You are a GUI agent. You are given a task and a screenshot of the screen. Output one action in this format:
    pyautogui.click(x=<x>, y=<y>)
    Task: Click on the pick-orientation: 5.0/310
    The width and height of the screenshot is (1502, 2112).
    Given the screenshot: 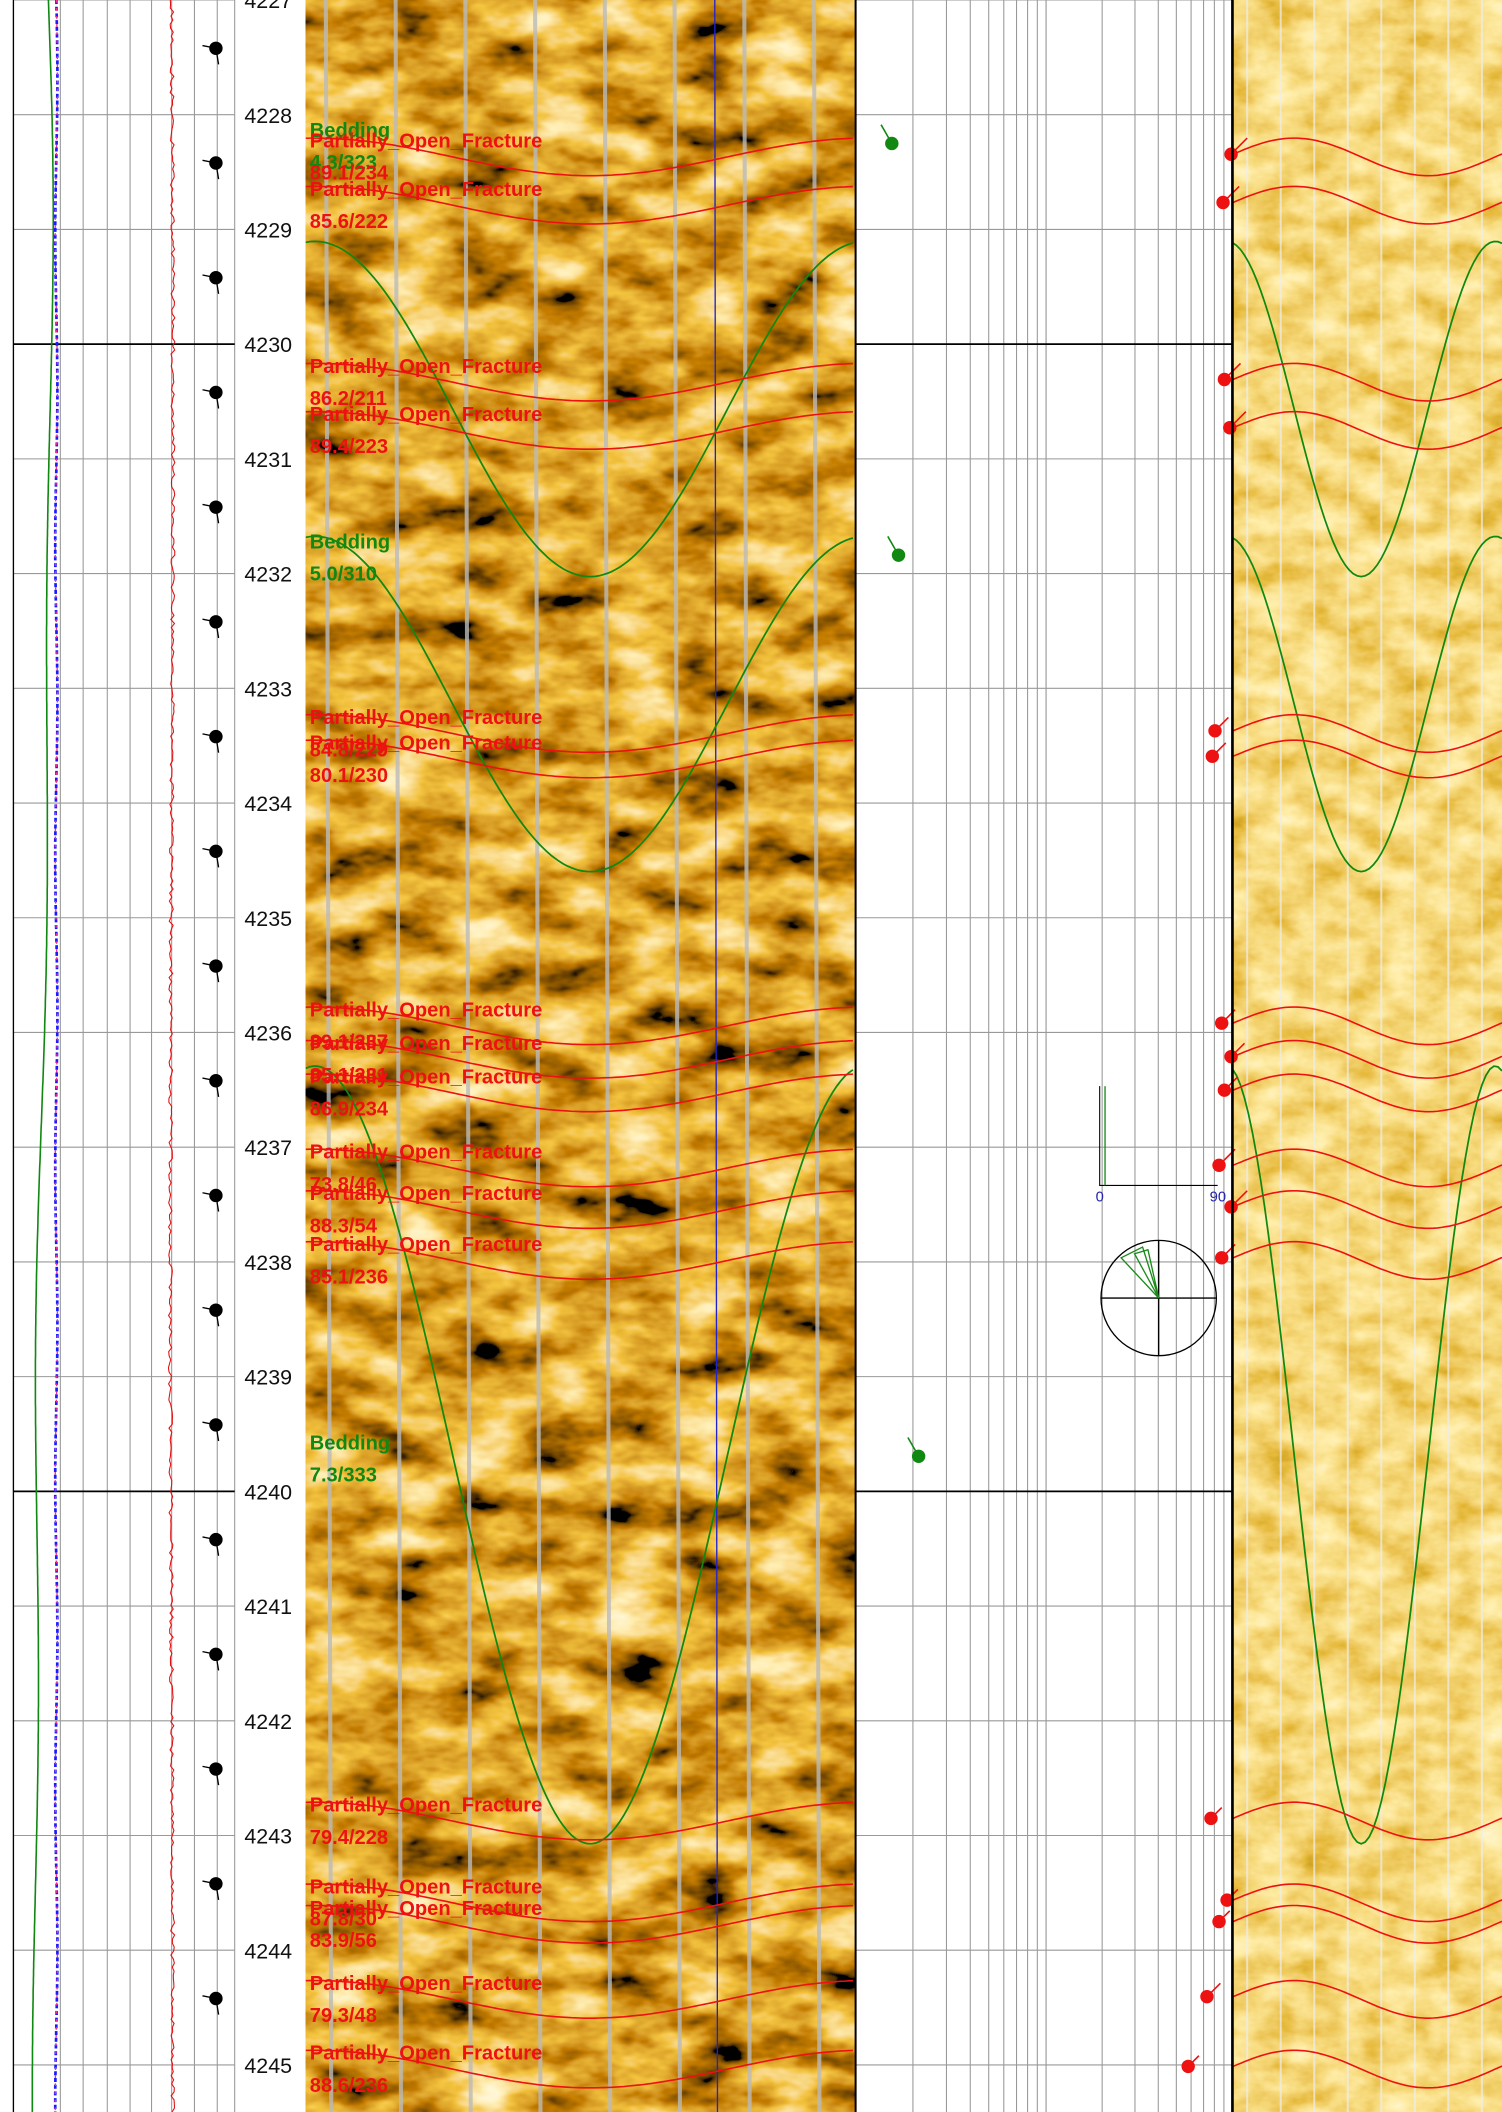 What is the action you would take?
    pyautogui.click(x=343, y=575)
    